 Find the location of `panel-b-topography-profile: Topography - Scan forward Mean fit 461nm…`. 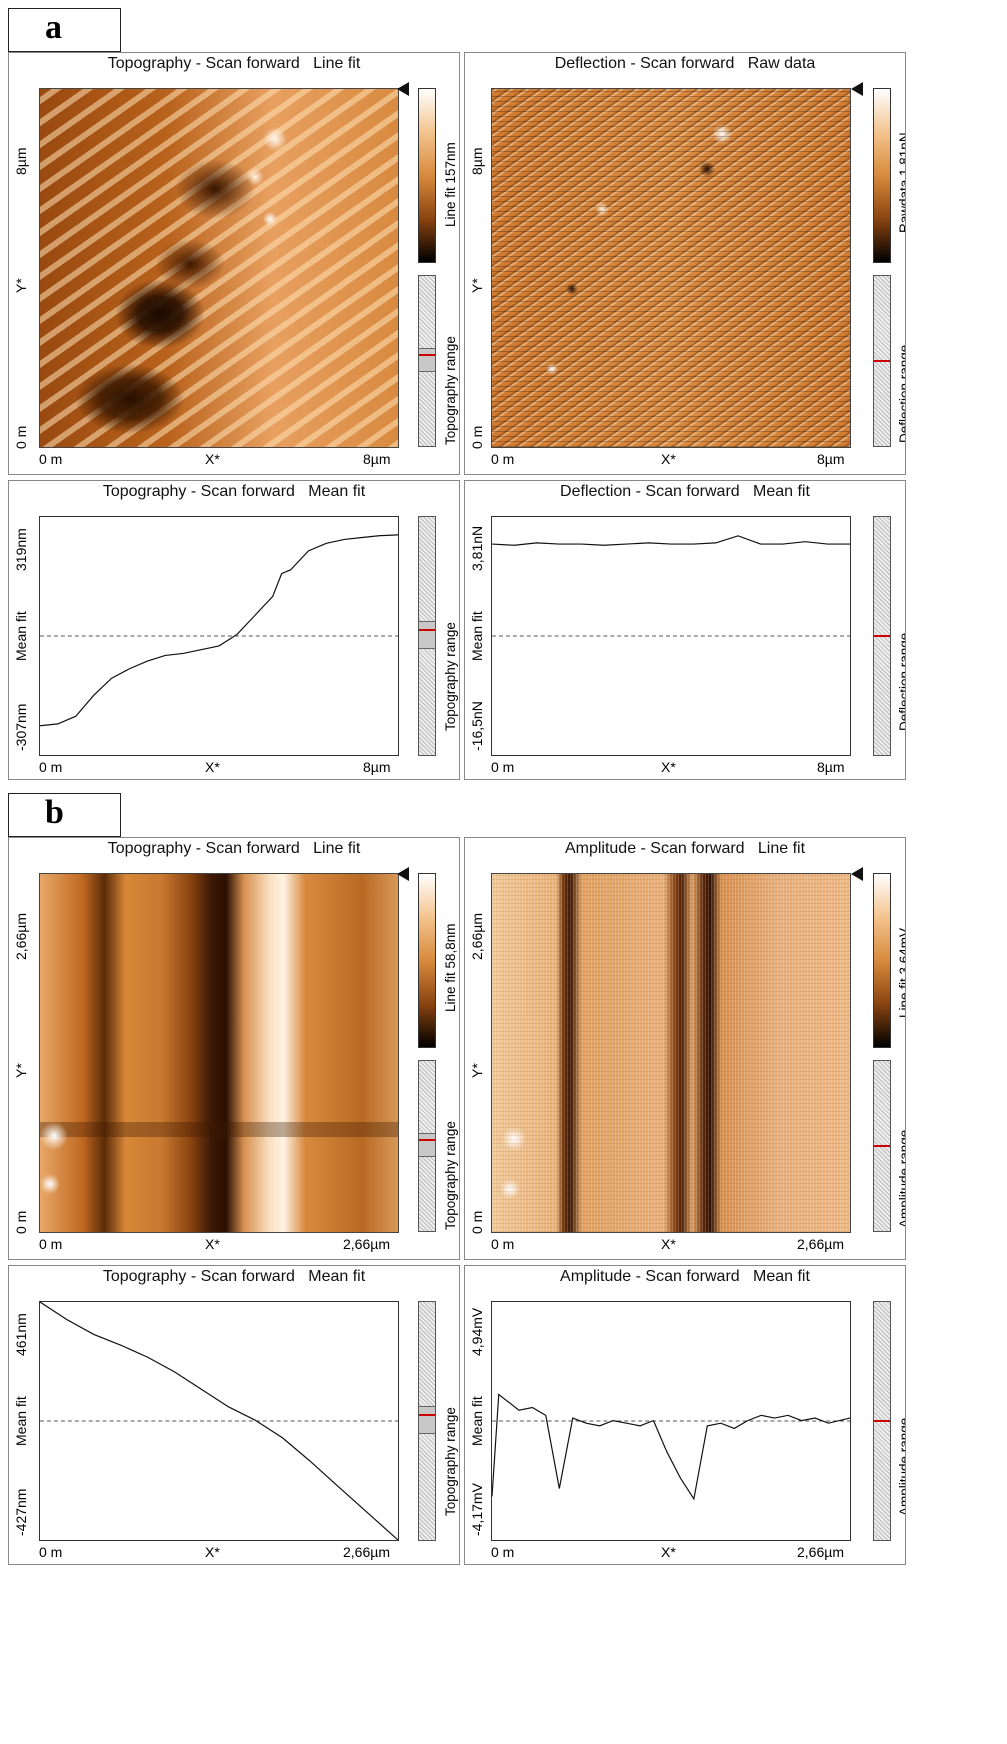

panel-b-topography-profile: Topography - Scan forward Mean fit 461nm… is located at coordinates (234, 1415).